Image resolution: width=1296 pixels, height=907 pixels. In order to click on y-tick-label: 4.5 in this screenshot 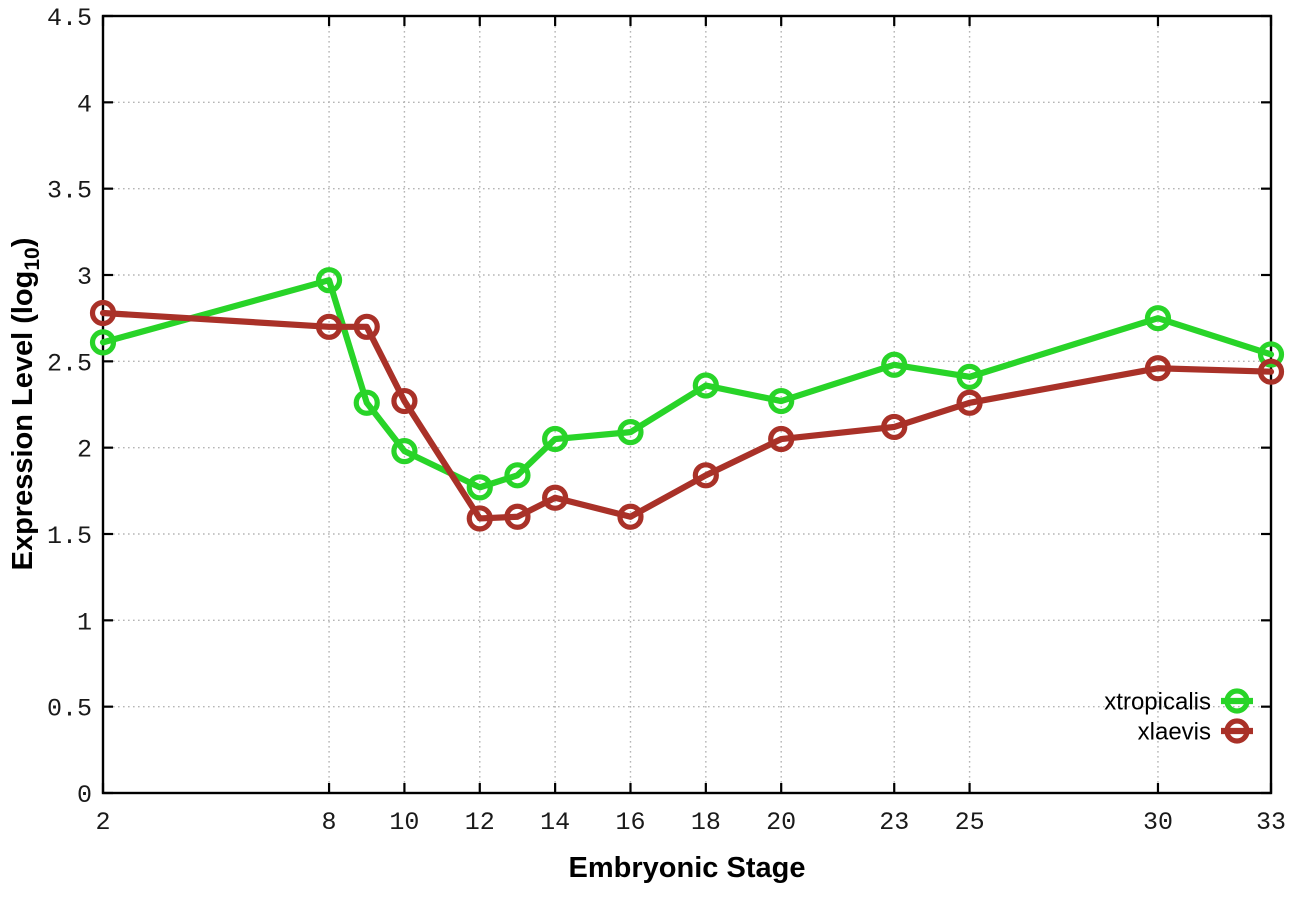, I will do `click(69, 18)`.